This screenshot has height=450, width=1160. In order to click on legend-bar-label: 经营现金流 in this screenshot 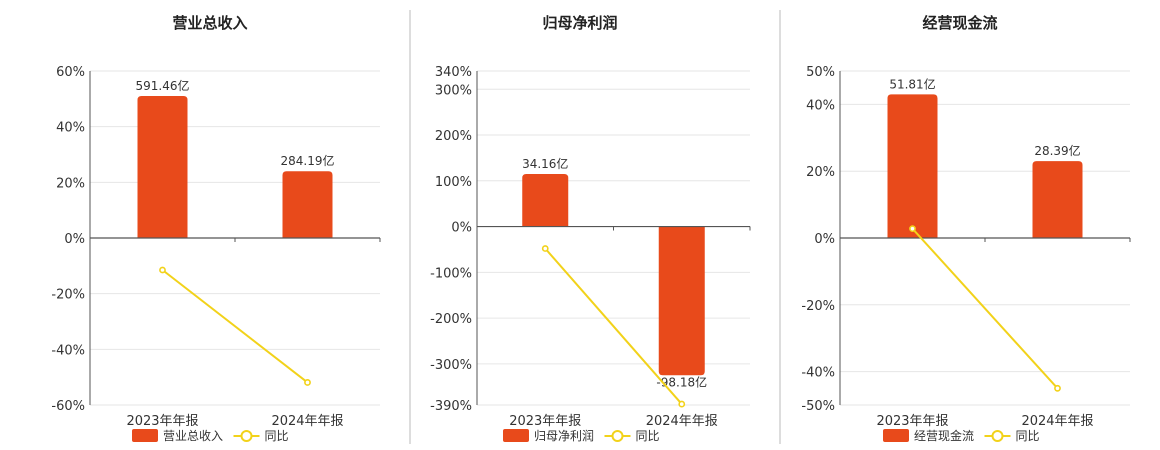, I will do `click(944, 435)`.